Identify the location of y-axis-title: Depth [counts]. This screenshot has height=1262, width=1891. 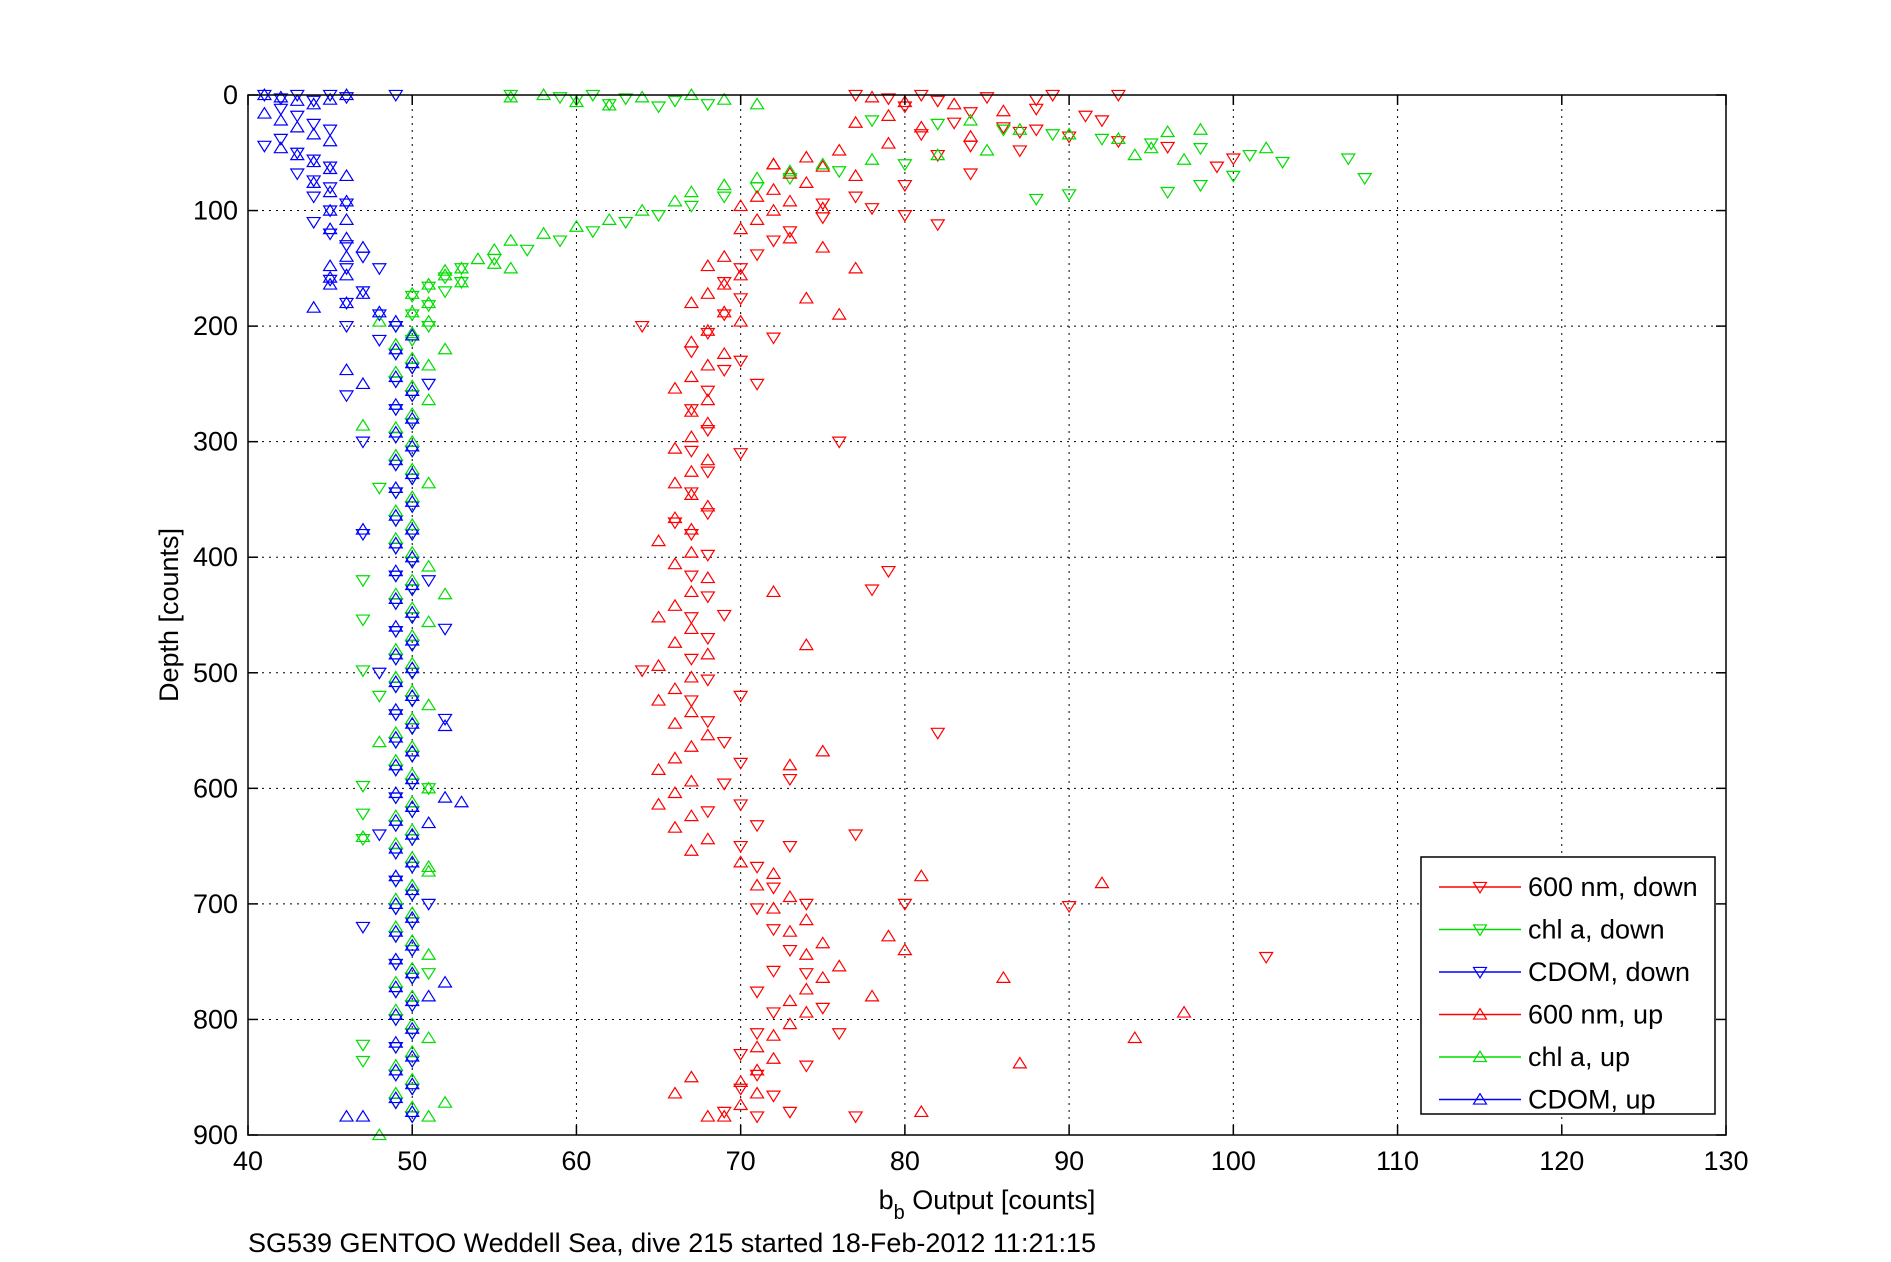
(169, 615).